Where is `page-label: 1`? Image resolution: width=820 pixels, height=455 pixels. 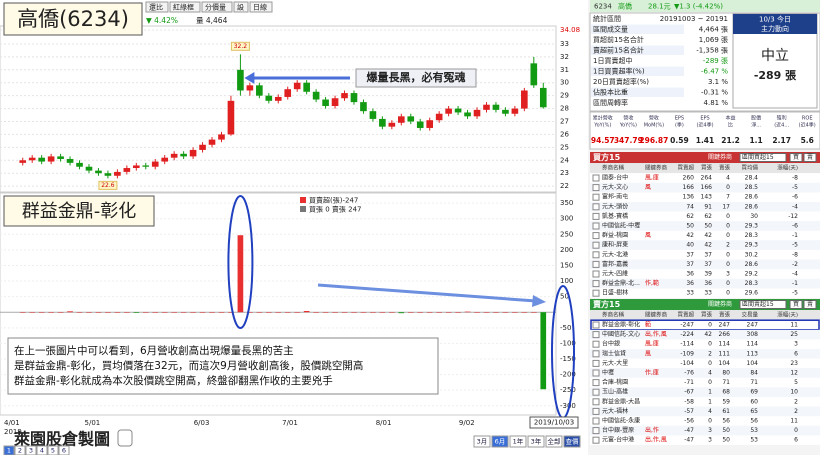 page-label: 1 is located at coordinates (9, 451).